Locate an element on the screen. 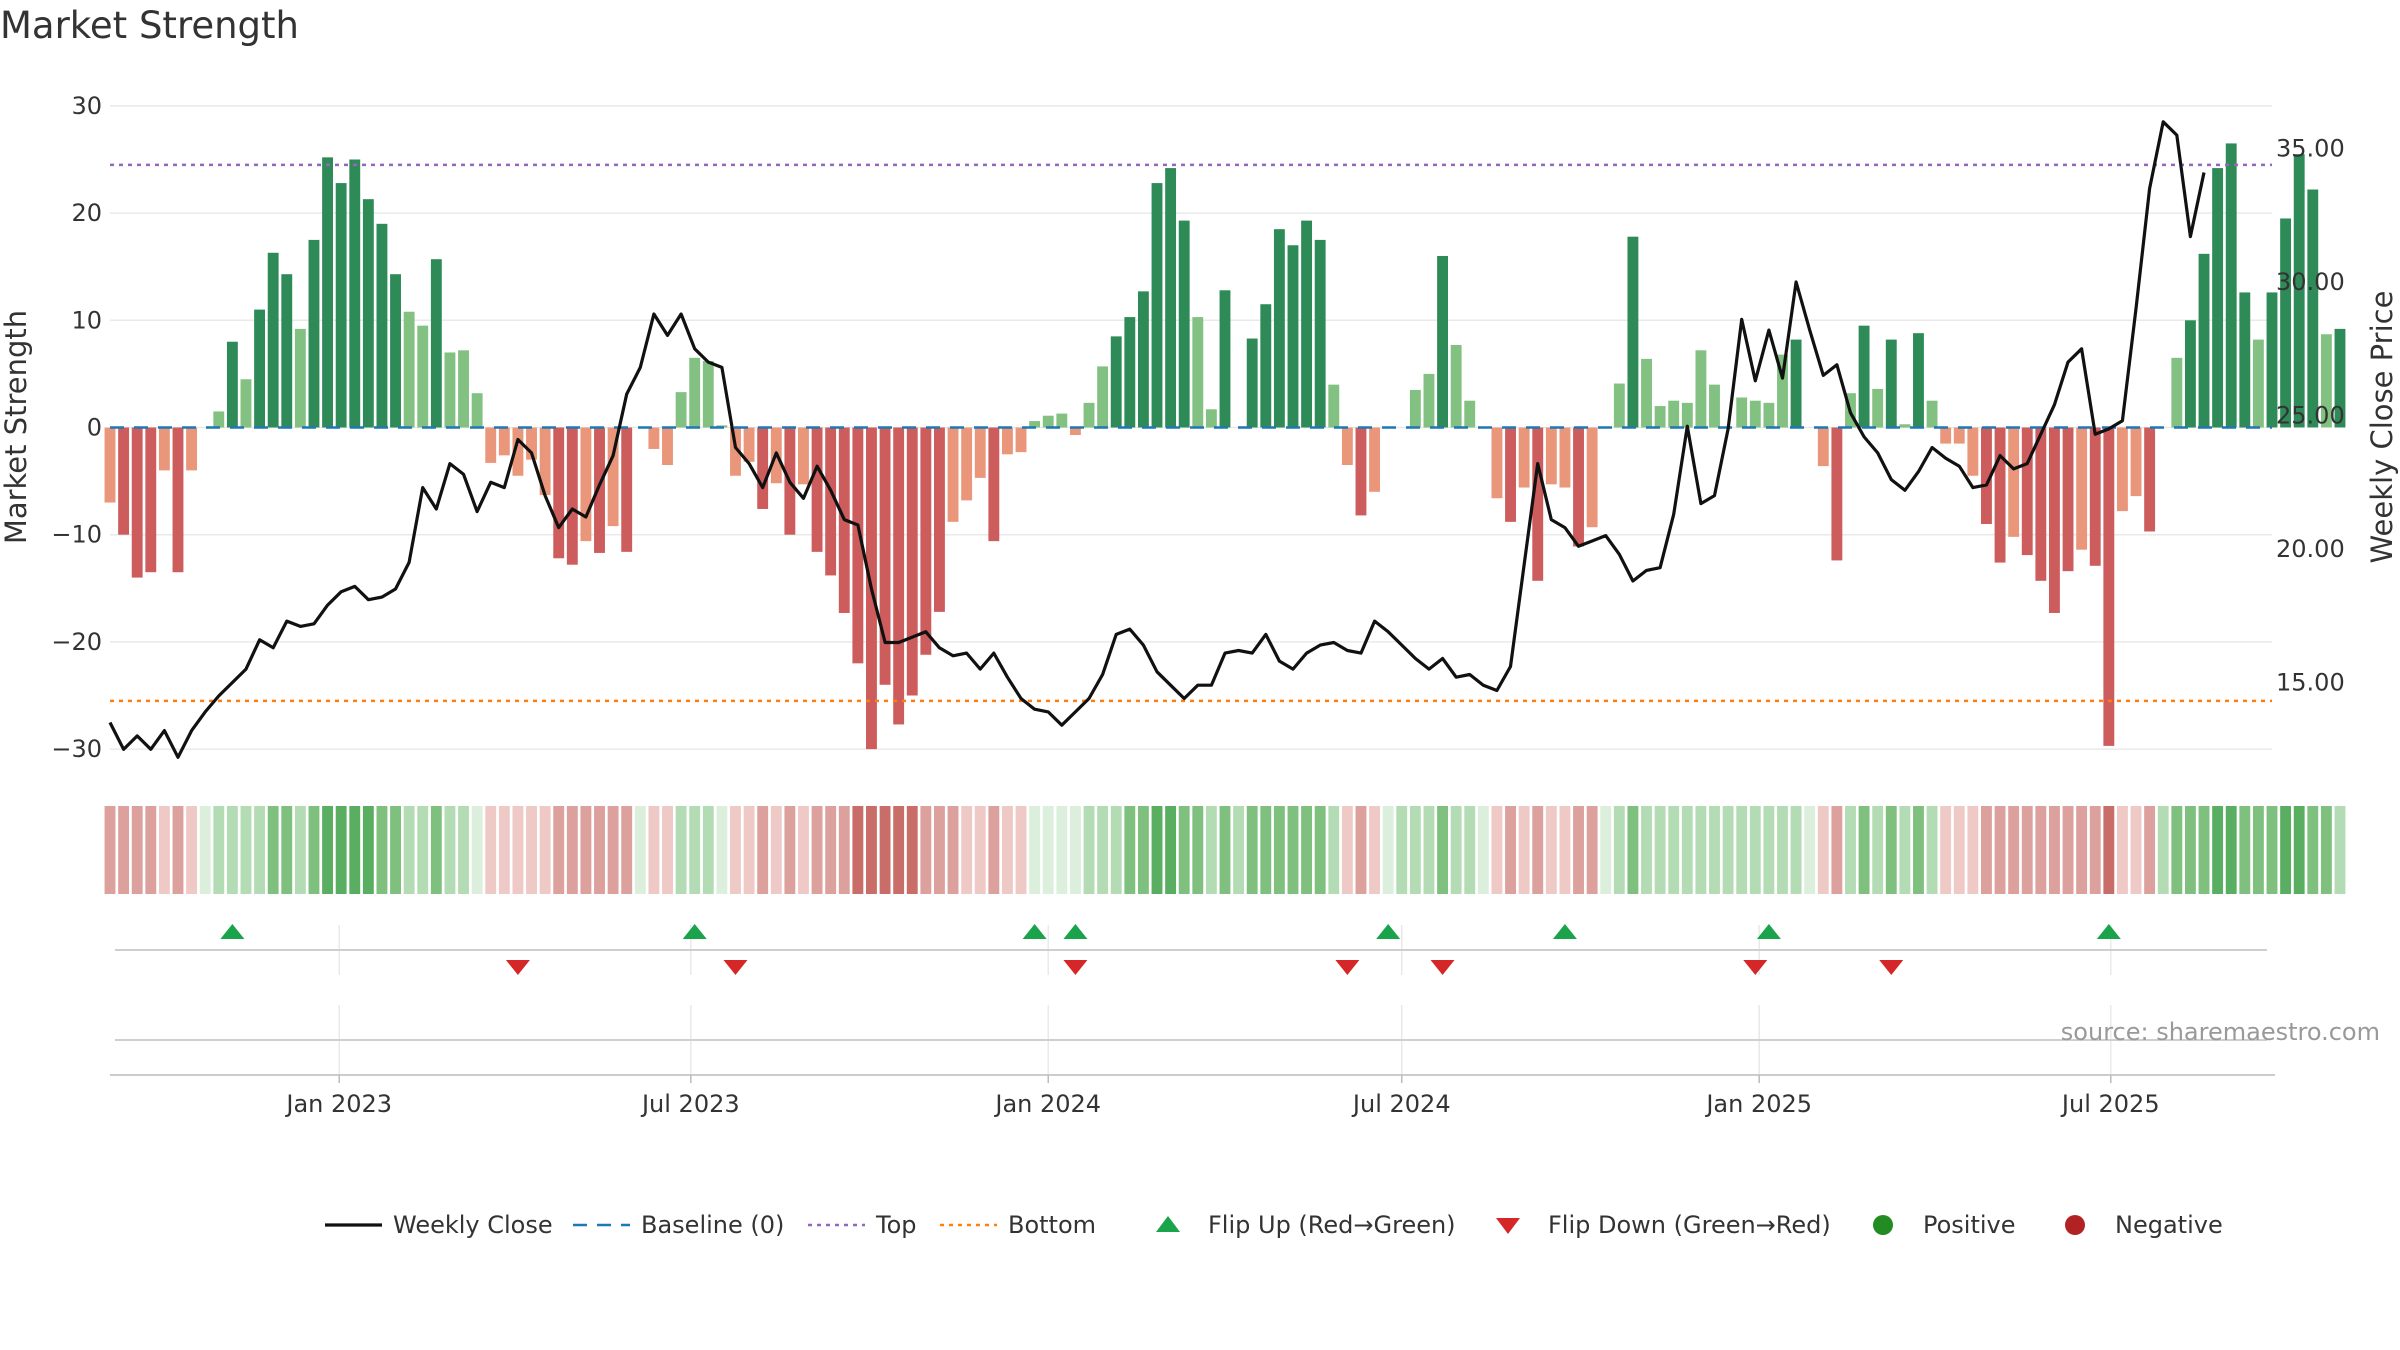  legend-triangle-up-icon is located at coordinates (1168, 1224).